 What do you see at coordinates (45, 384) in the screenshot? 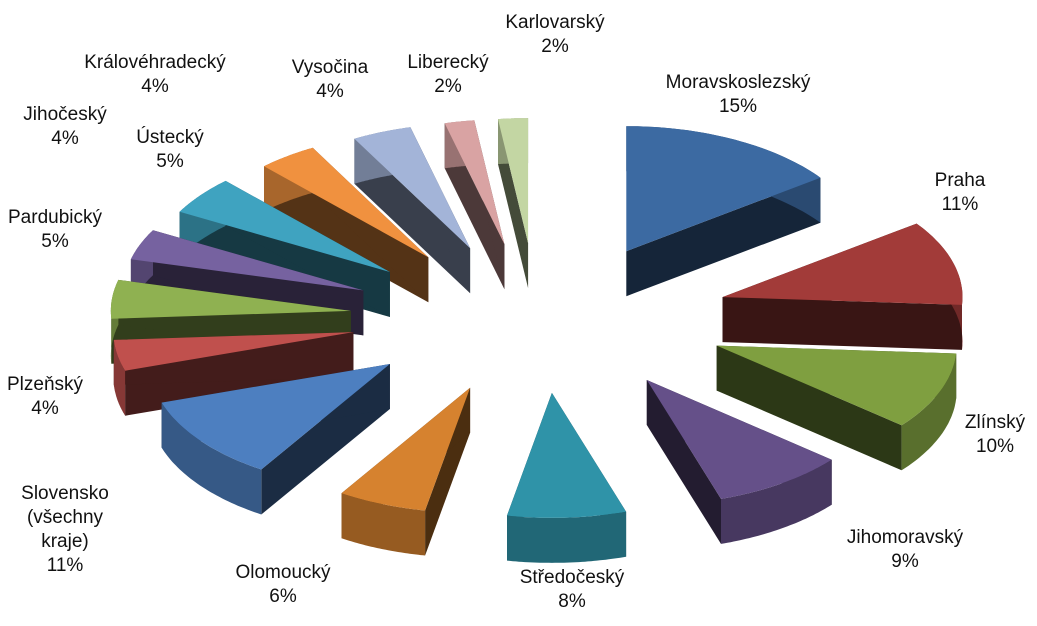
I see `category-name: Plzeňský` at bounding box center [45, 384].